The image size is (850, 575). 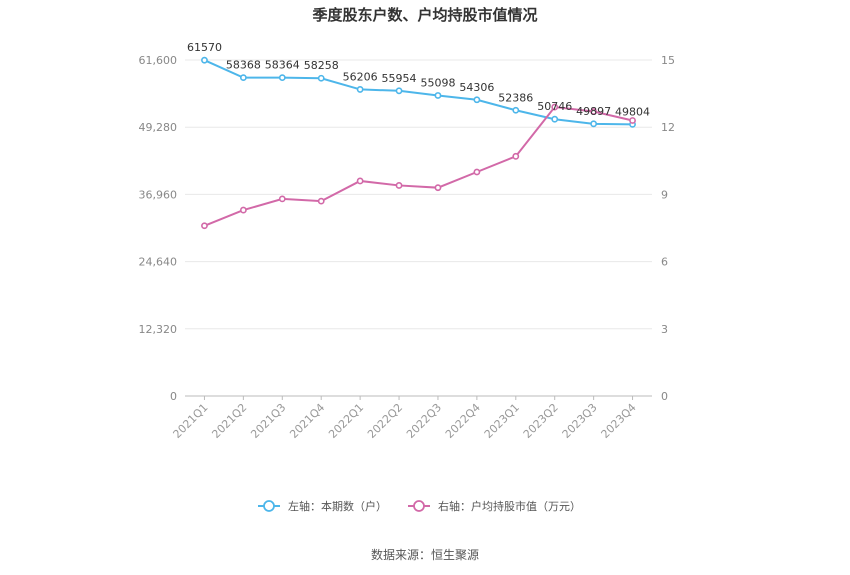 I want to click on x-axis-tick-label: 2022Q3, so click(x=424, y=421).